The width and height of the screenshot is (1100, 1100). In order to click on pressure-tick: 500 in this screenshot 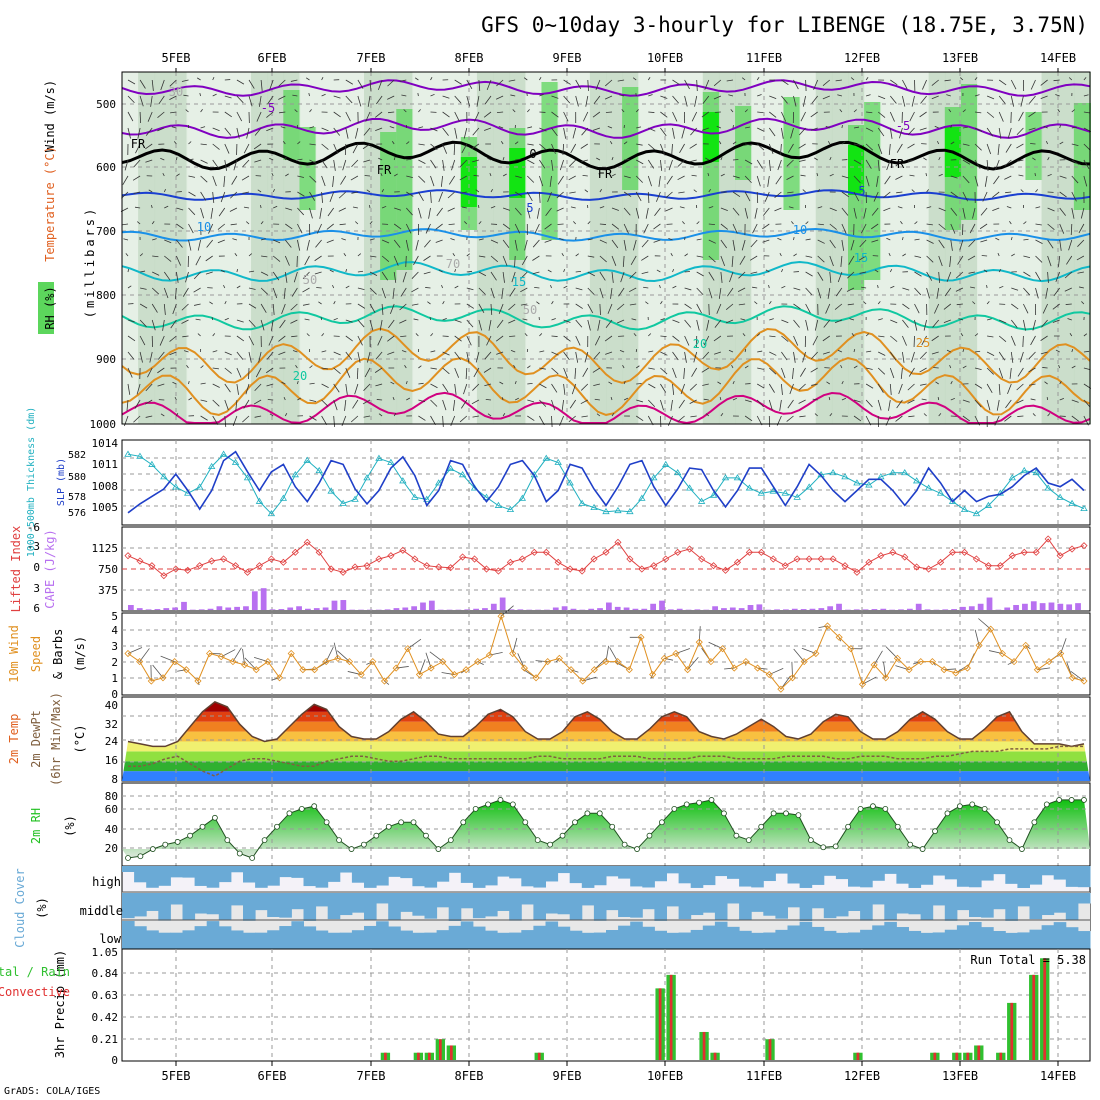, I will do `click(106, 104)`.